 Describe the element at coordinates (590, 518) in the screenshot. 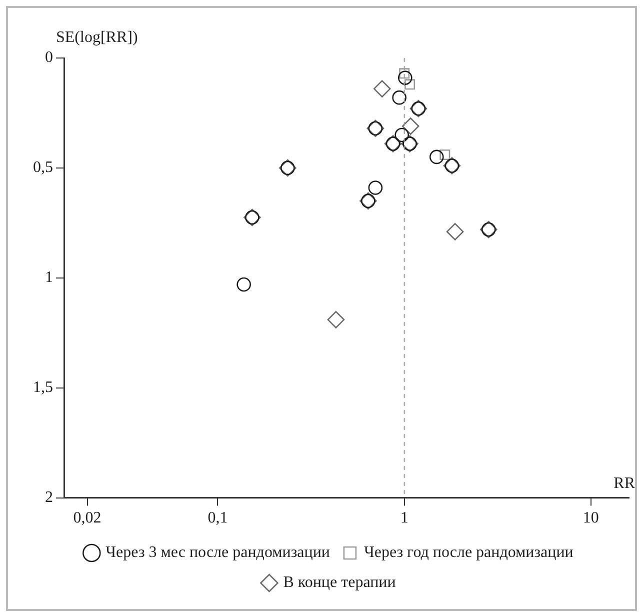

I see `x-tick-label: 10` at that location.